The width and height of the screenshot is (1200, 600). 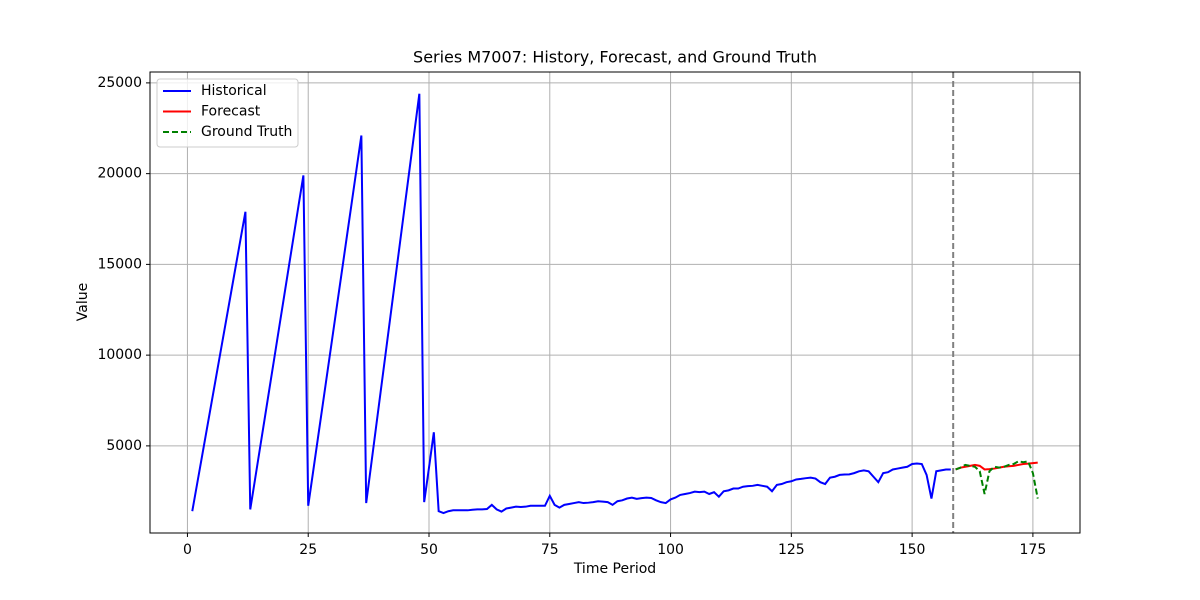 What do you see at coordinates (124, 446) in the screenshot?
I see `y-tick-label: 5000` at bounding box center [124, 446].